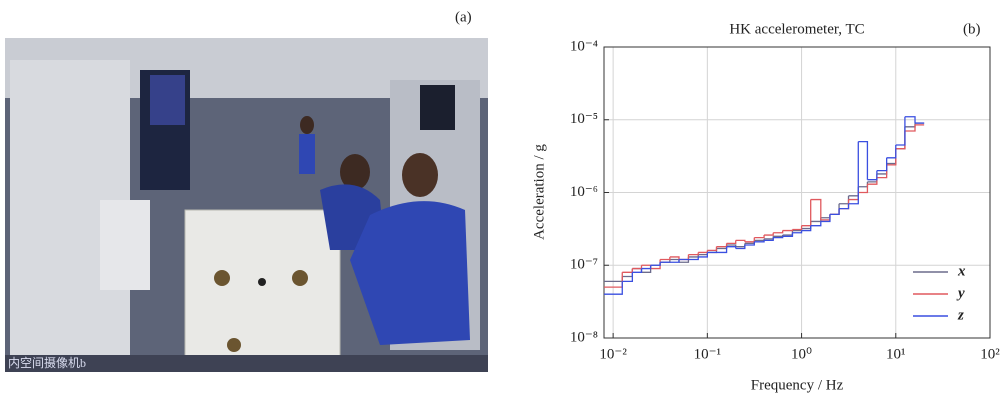  I want to click on x-tick-label: 10¹, so click(896, 354).